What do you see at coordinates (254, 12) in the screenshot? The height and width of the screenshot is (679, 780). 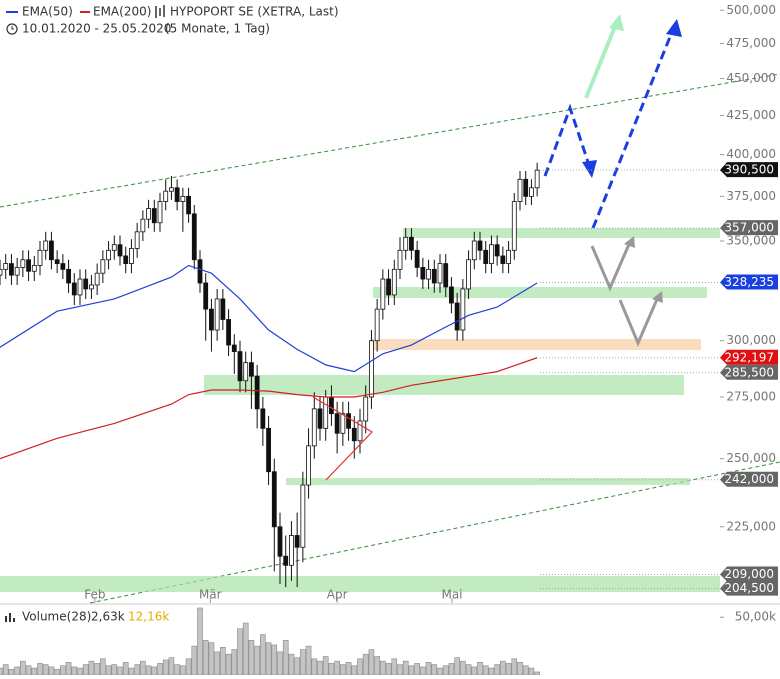 I see `chart-title: HYPOPORT SE (XETRA, Last)` at bounding box center [254, 12].